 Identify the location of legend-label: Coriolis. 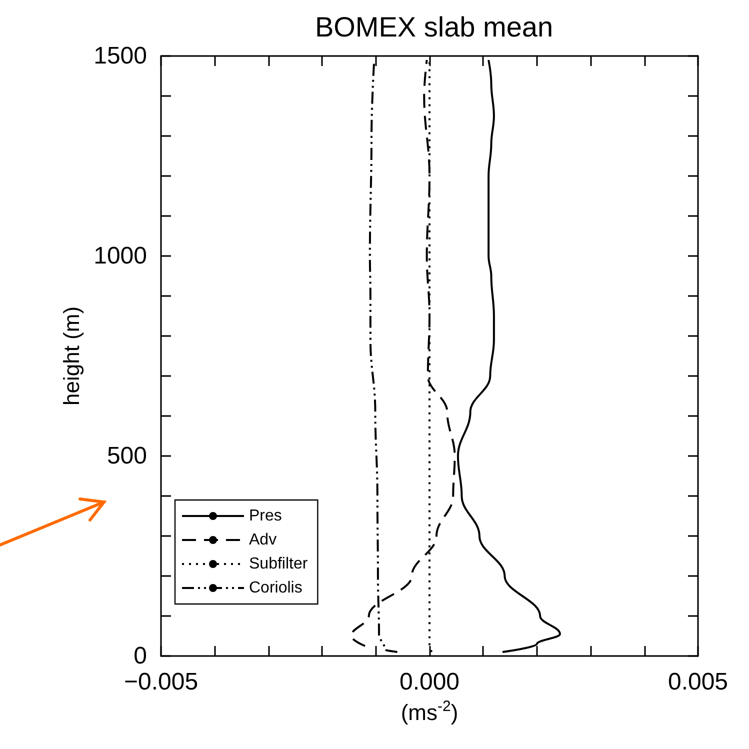
(275, 588).